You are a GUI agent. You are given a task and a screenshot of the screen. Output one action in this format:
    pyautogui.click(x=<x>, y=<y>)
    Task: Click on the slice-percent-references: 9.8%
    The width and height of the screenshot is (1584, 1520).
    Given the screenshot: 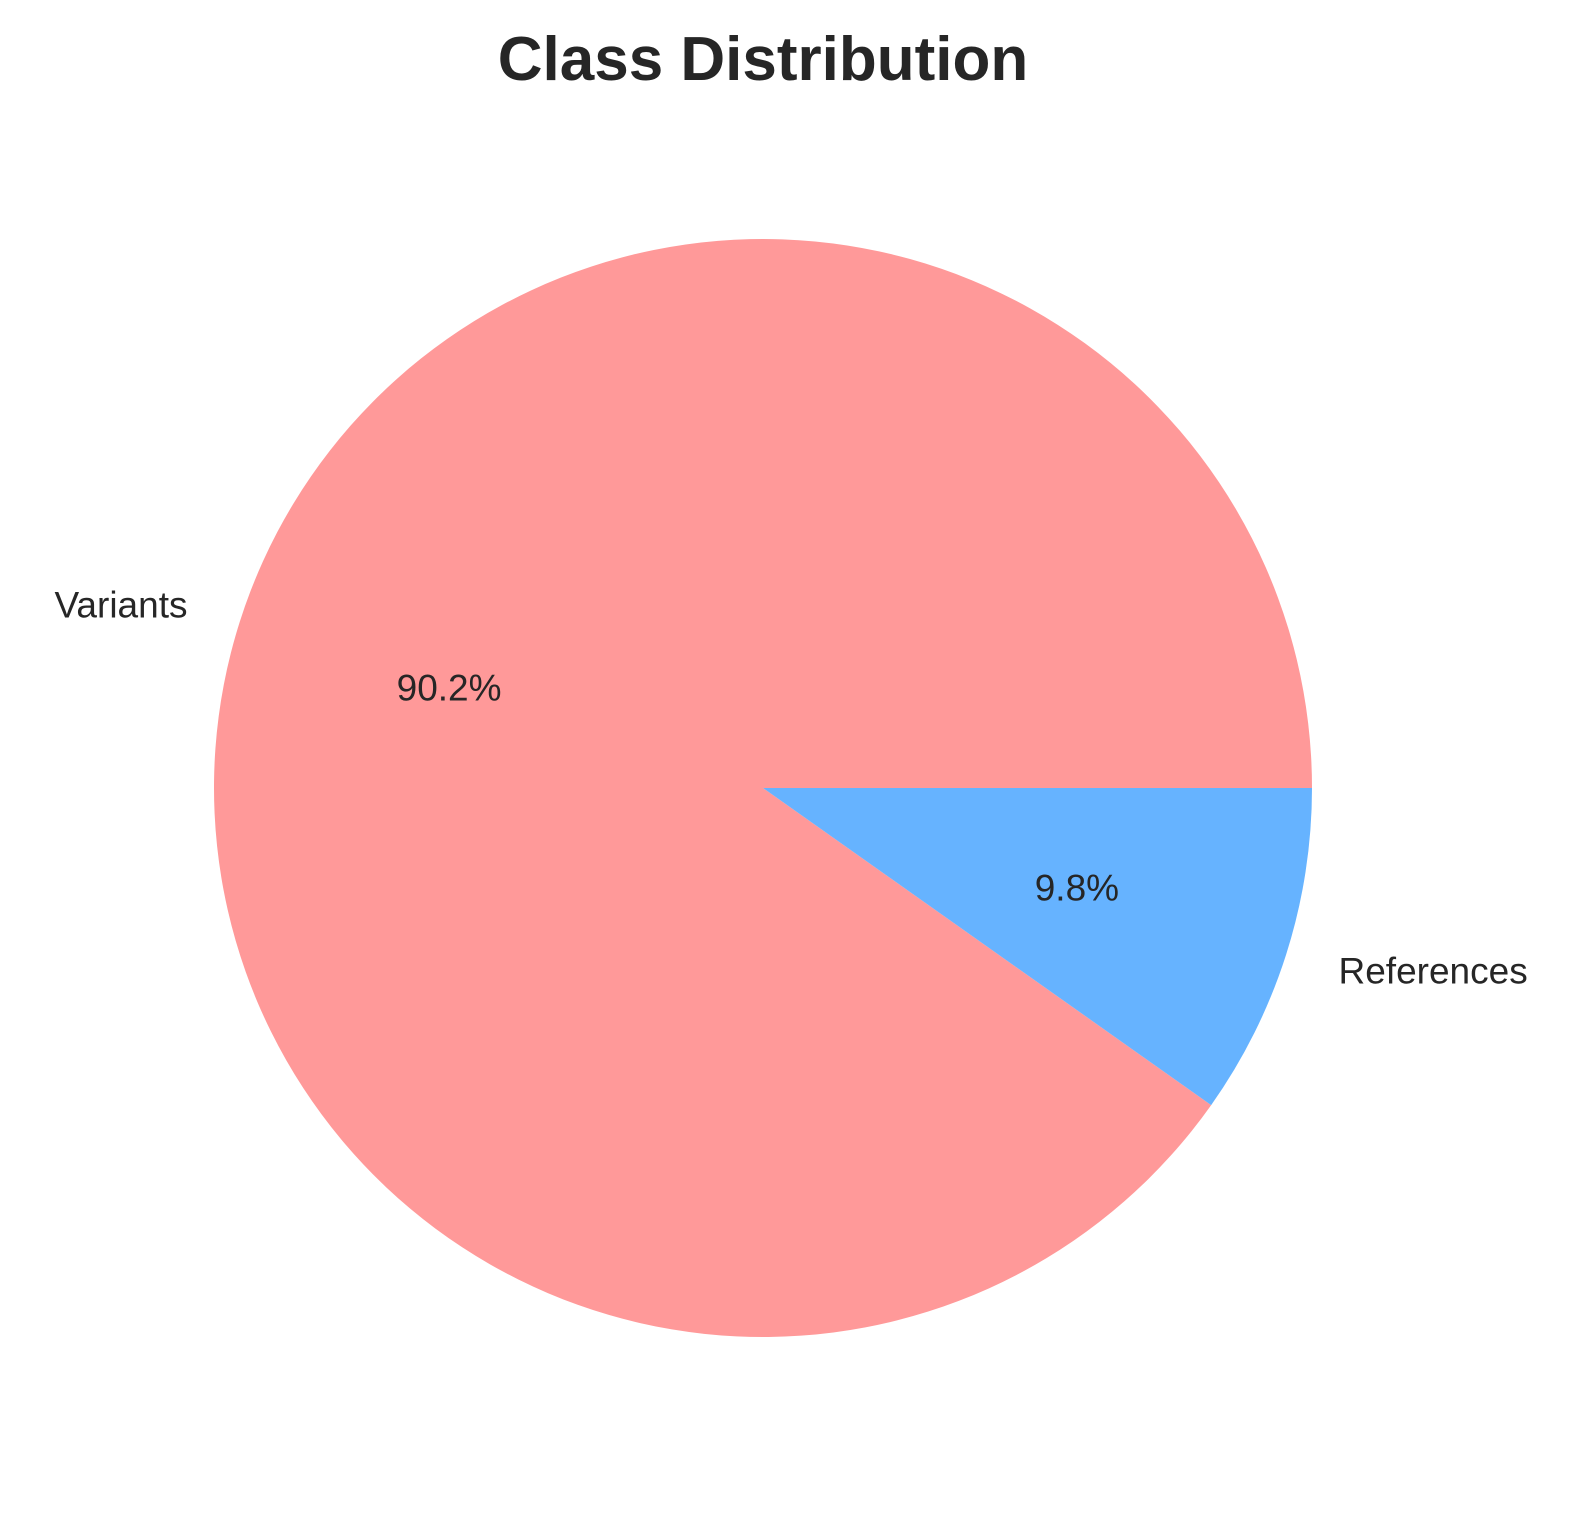 What is the action you would take?
    pyautogui.click(x=1077, y=887)
    